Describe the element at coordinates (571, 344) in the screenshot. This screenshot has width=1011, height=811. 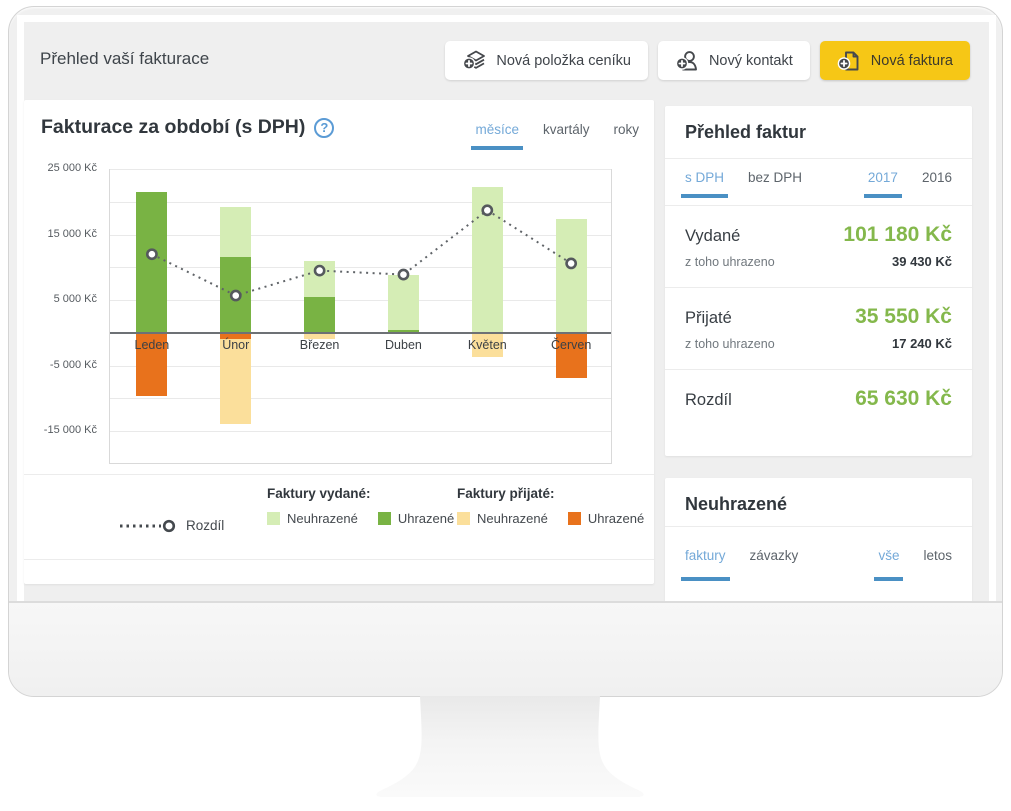
I see `x-axis-label-červen: Červen` at that location.